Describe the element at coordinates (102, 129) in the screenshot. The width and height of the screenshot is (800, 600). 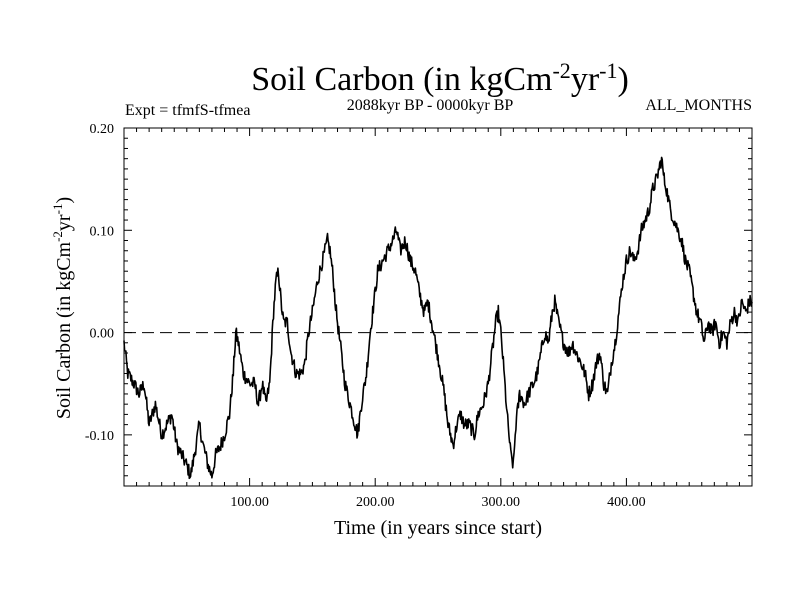
I see `y-tick-label: 0.20` at that location.